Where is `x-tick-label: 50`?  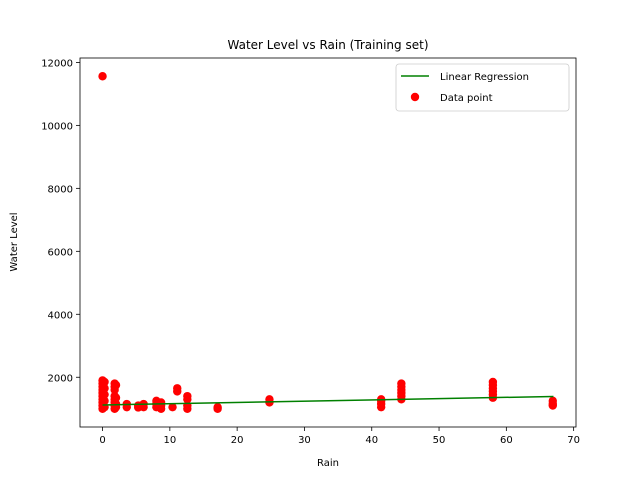 x-tick-label: 50 is located at coordinates (439, 440).